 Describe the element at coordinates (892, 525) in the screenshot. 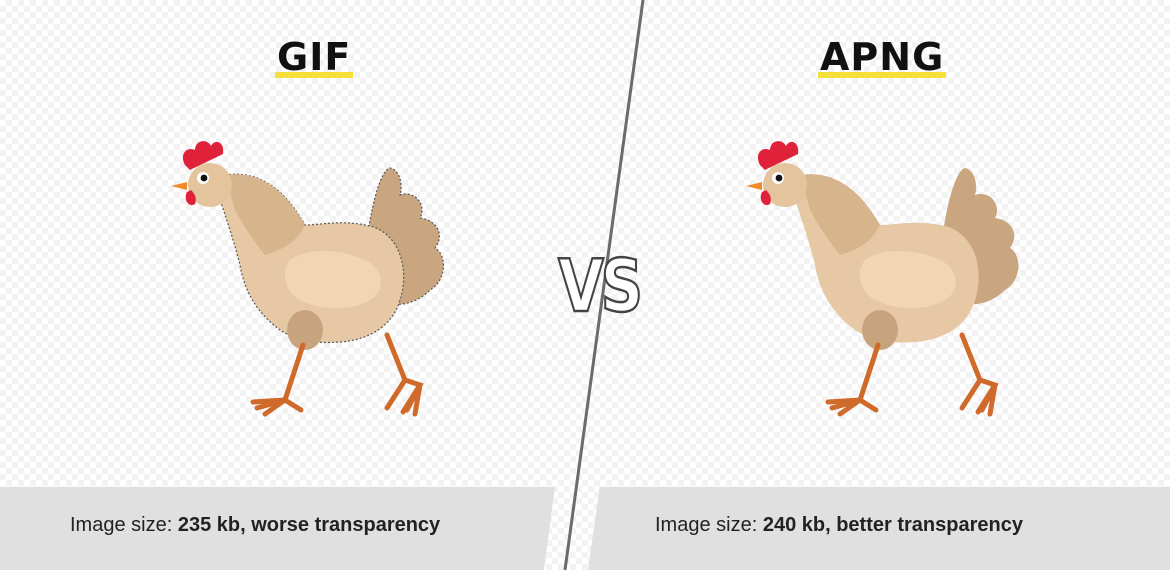

I see `apng-caption-detail: 240 kb, better transparency` at that location.